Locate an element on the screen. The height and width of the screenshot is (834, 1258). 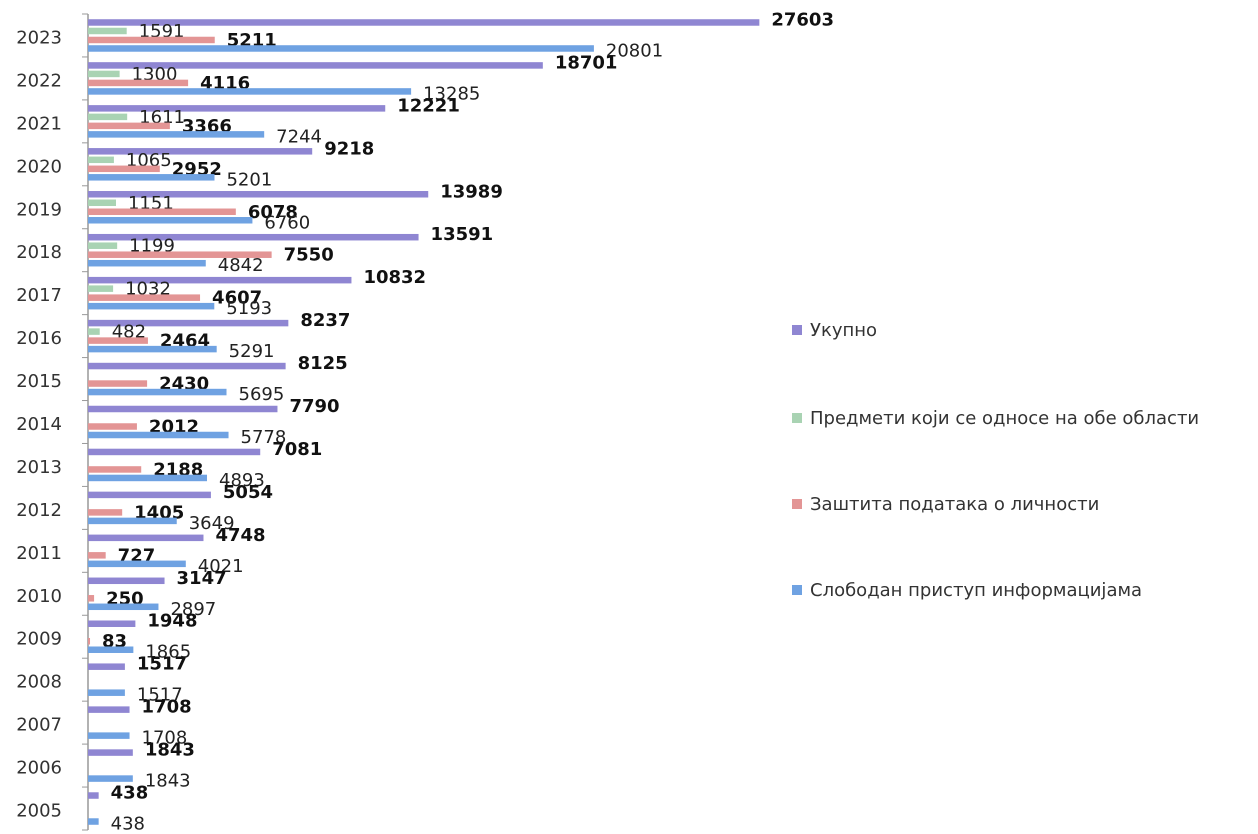
y-tick-label: 2022 is located at coordinates (39, 80).